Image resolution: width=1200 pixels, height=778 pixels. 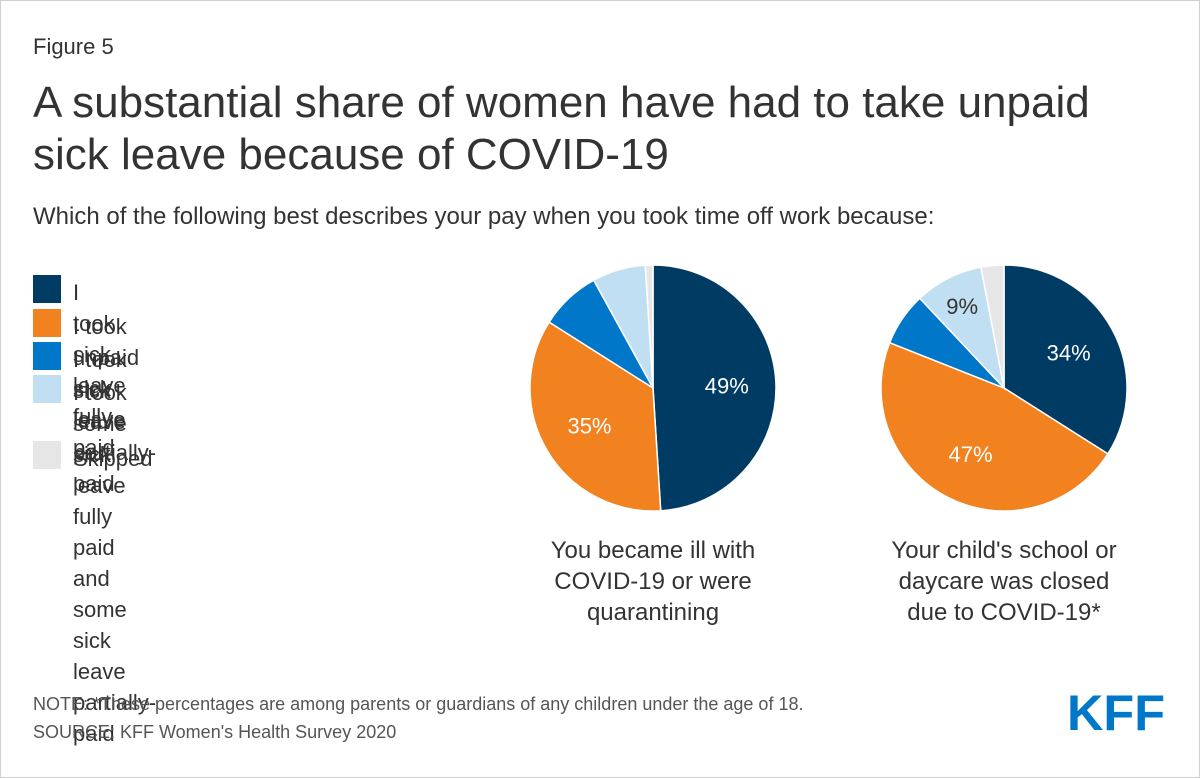 I want to click on pie-chart-school-closed: 34% 47% 9%, so click(x=1004, y=388).